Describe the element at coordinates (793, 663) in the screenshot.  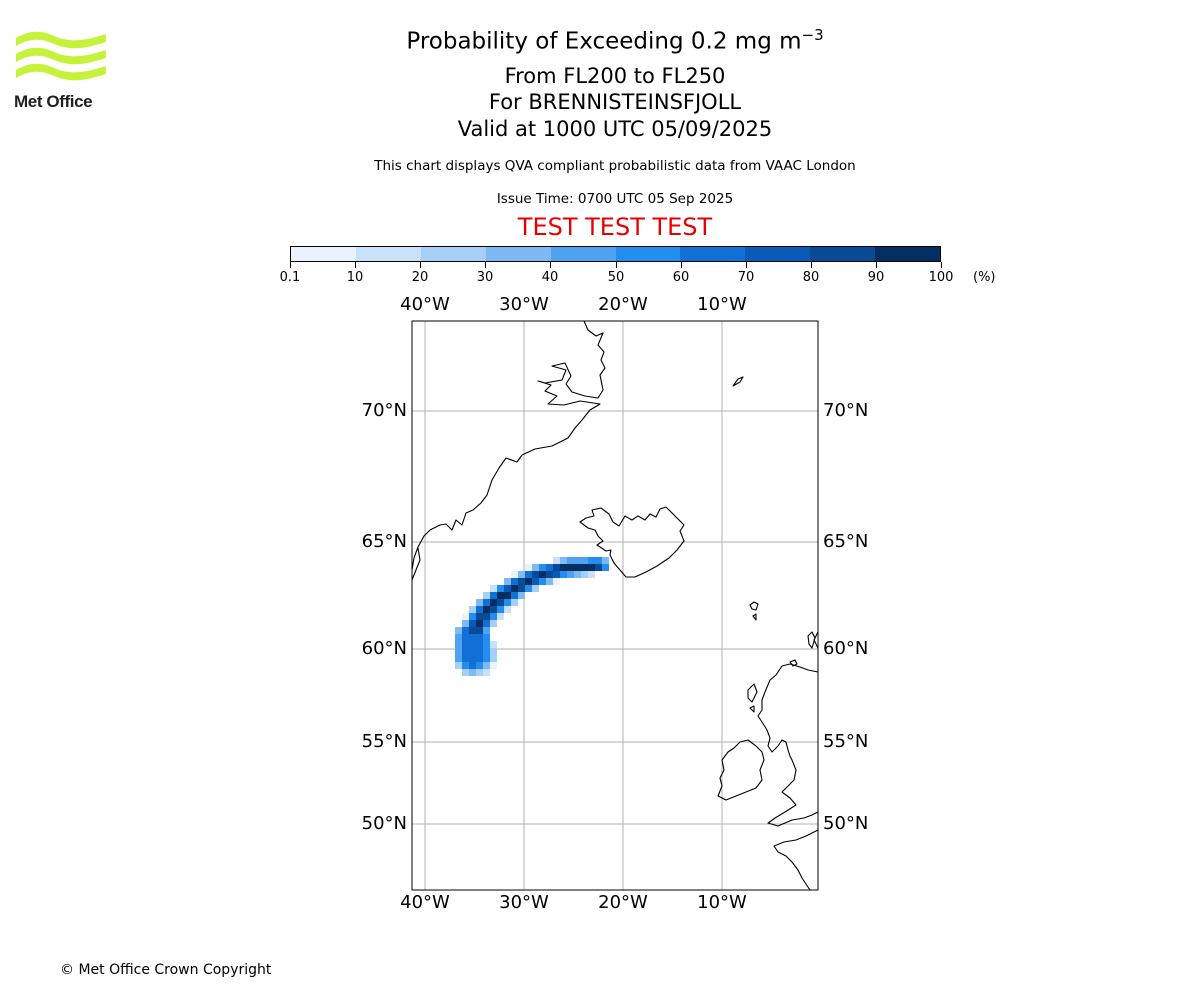
I see `orkney` at that location.